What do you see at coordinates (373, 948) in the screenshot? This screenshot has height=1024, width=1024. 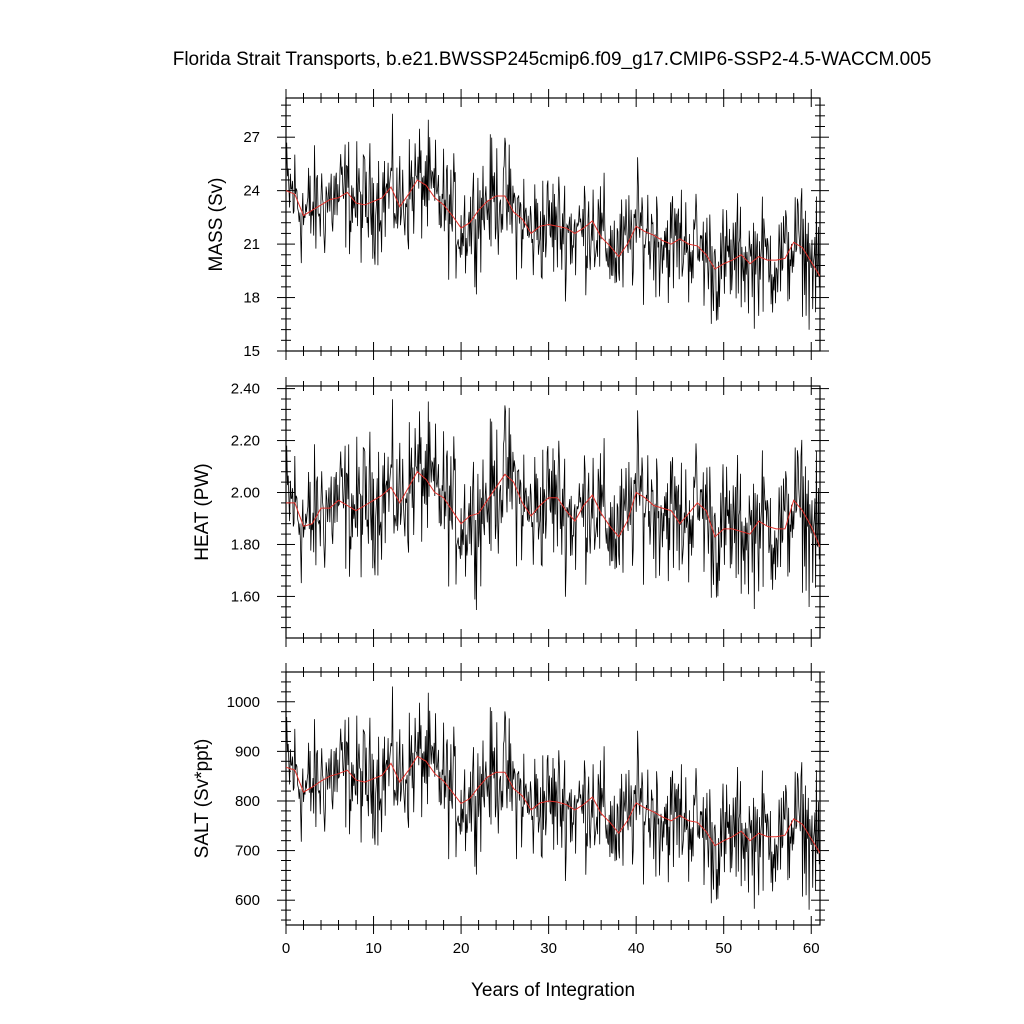 I see `x-tick-label: 10` at bounding box center [373, 948].